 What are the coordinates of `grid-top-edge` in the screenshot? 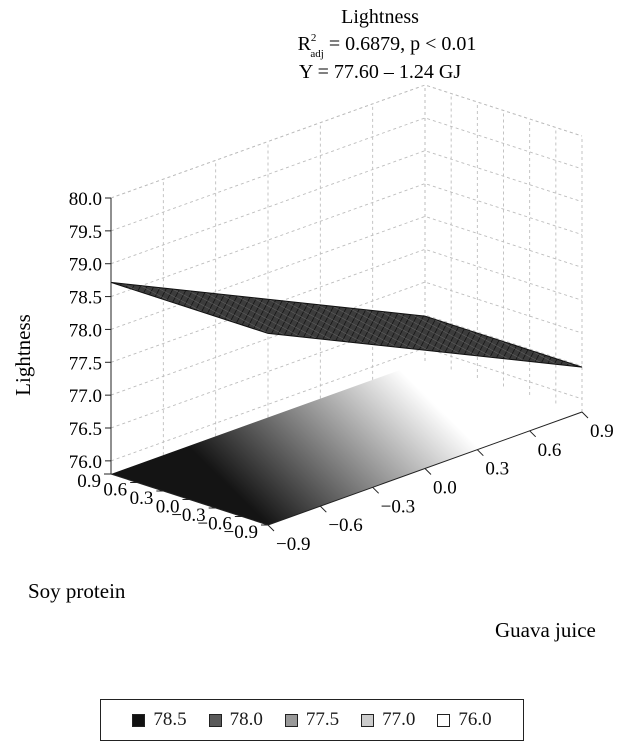 It's located at (346, 141).